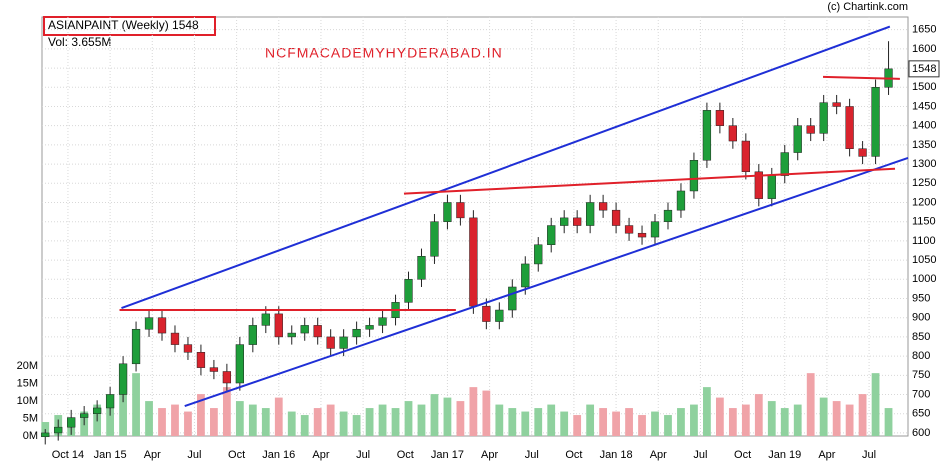 The image size is (942, 465). What do you see at coordinates (924, 222) in the screenshot?
I see `y-tick-label: 1150` at bounding box center [924, 222].